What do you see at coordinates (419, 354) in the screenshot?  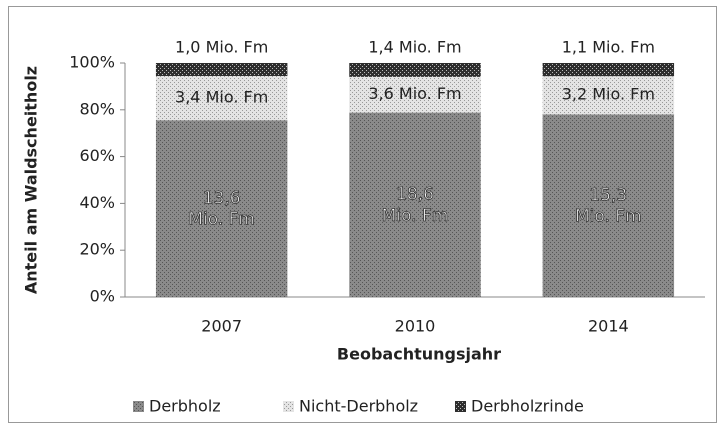 I see `x-axis-title: Beobachtungsjahr` at bounding box center [419, 354].